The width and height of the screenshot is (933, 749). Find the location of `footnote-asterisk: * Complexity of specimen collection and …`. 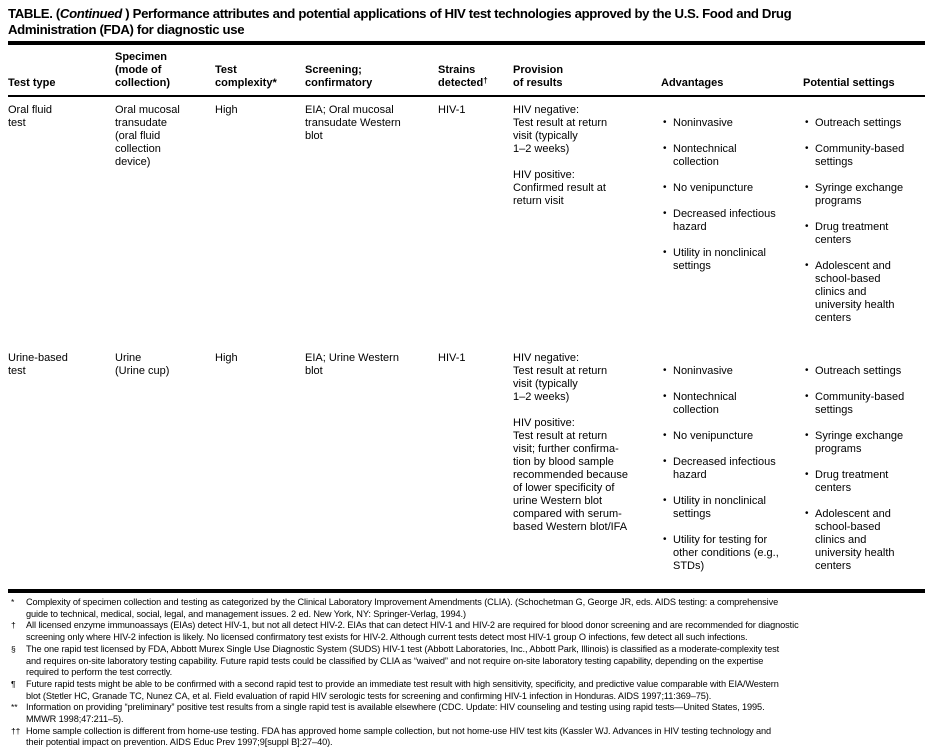

footnote-asterisk: * Complexity of specimen collection and … is located at coordinates (466, 608).